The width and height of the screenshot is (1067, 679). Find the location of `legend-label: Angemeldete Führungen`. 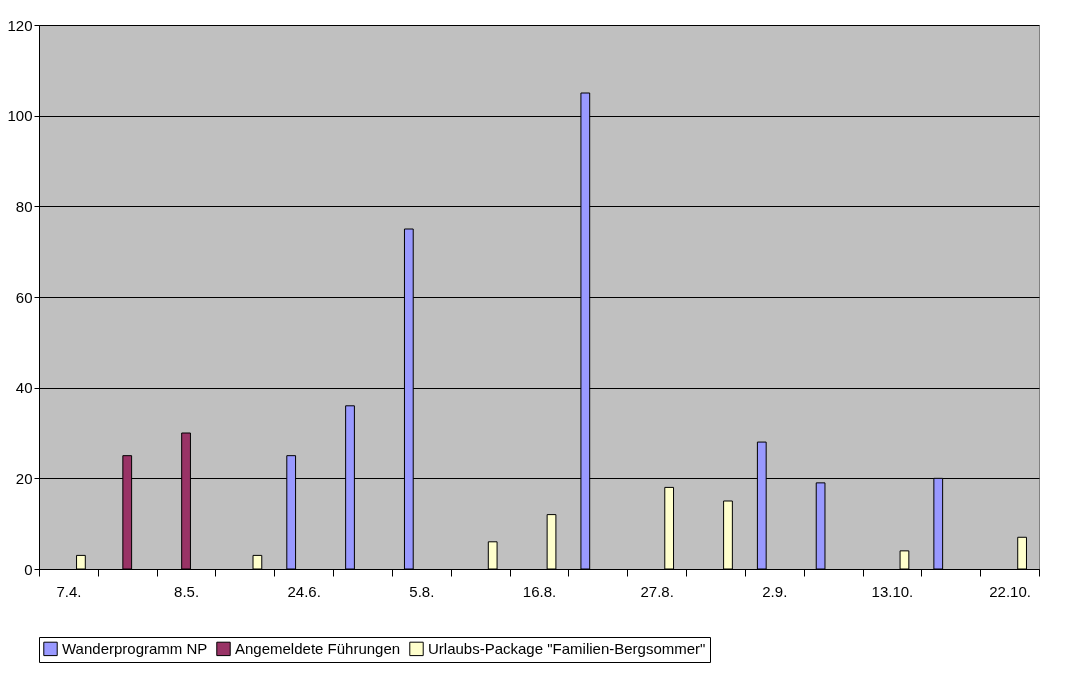

legend-label: Angemeldete Führungen is located at coordinates (318, 648).